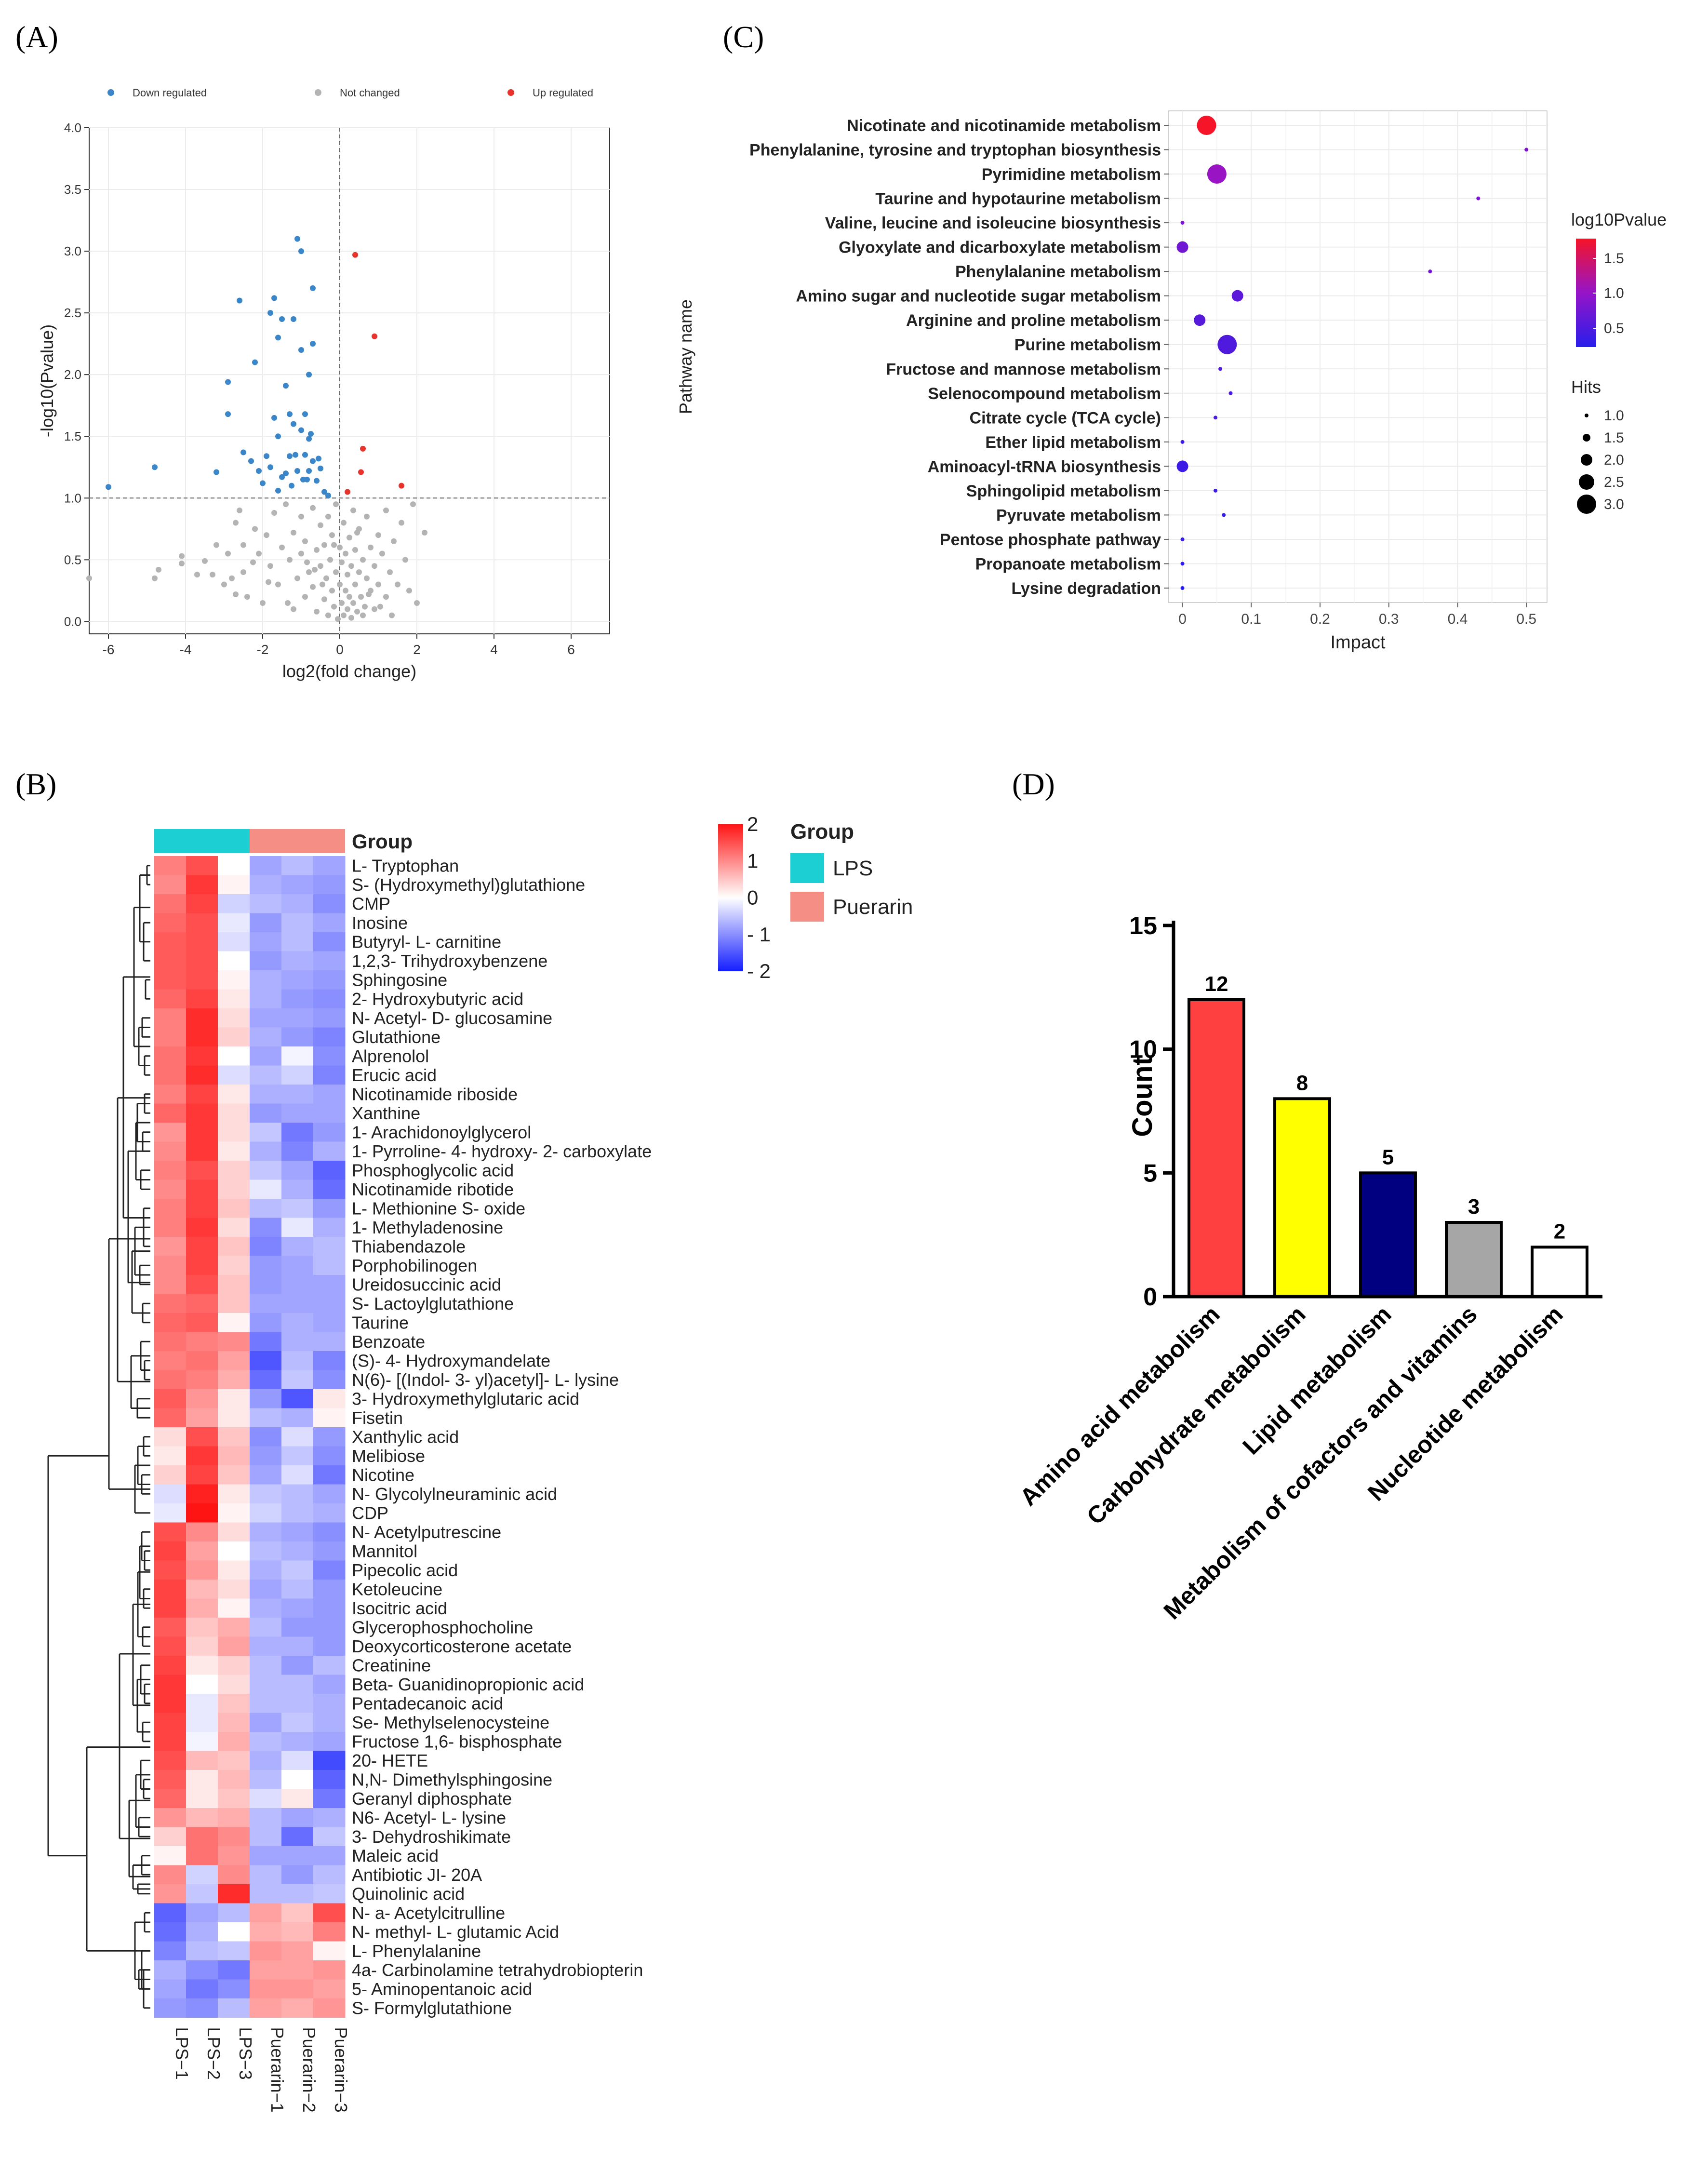 The width and height of the screenshot is (1708, 2171). I want to click on y-tick-label: 2.5, so click(72, 313).